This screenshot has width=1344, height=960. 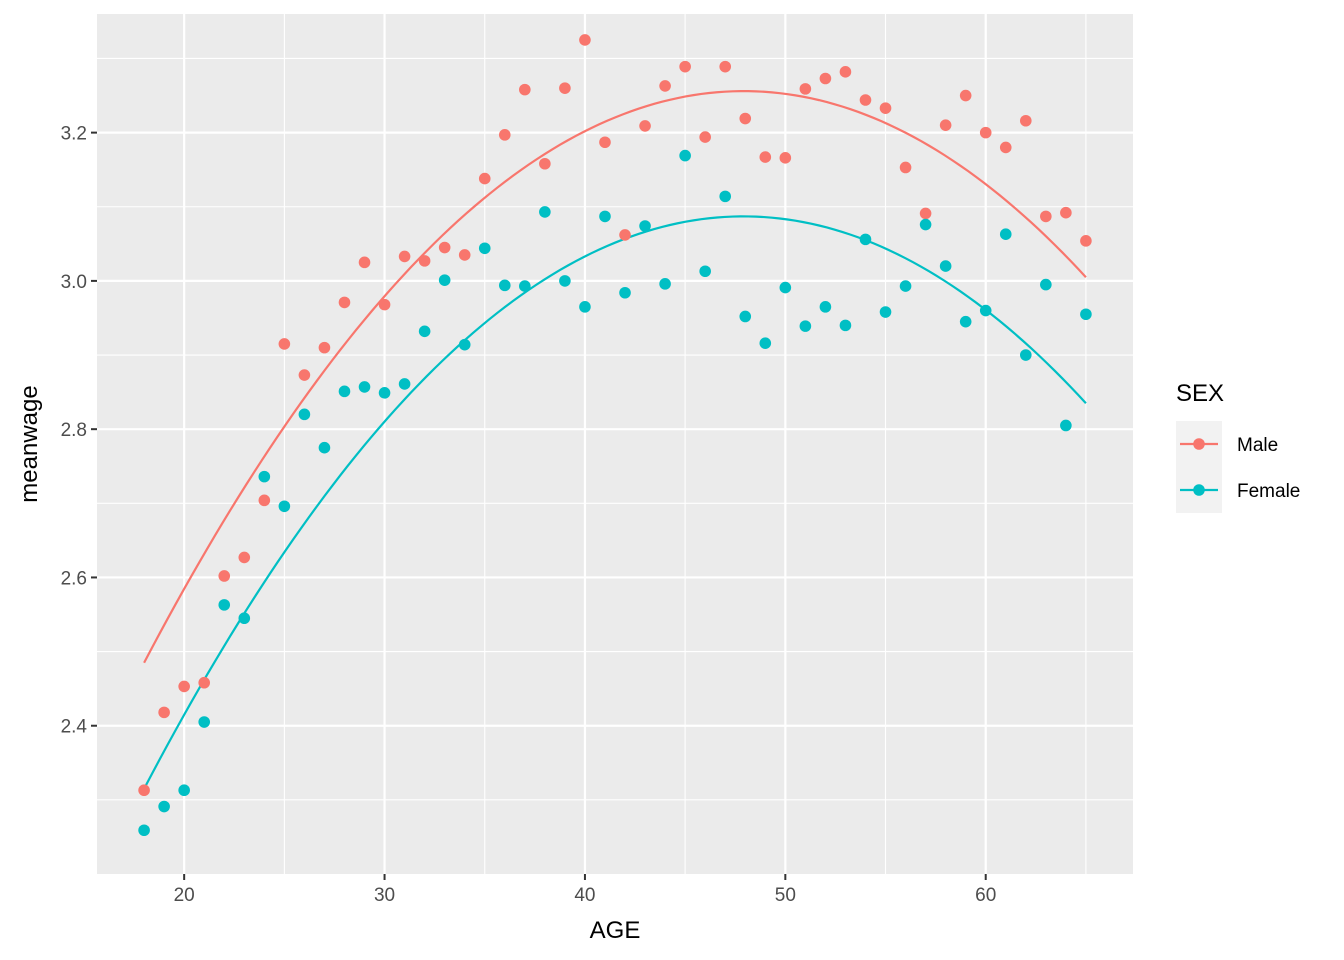 I want to click on legend-title: SEX, so click(x=1200, y=393).